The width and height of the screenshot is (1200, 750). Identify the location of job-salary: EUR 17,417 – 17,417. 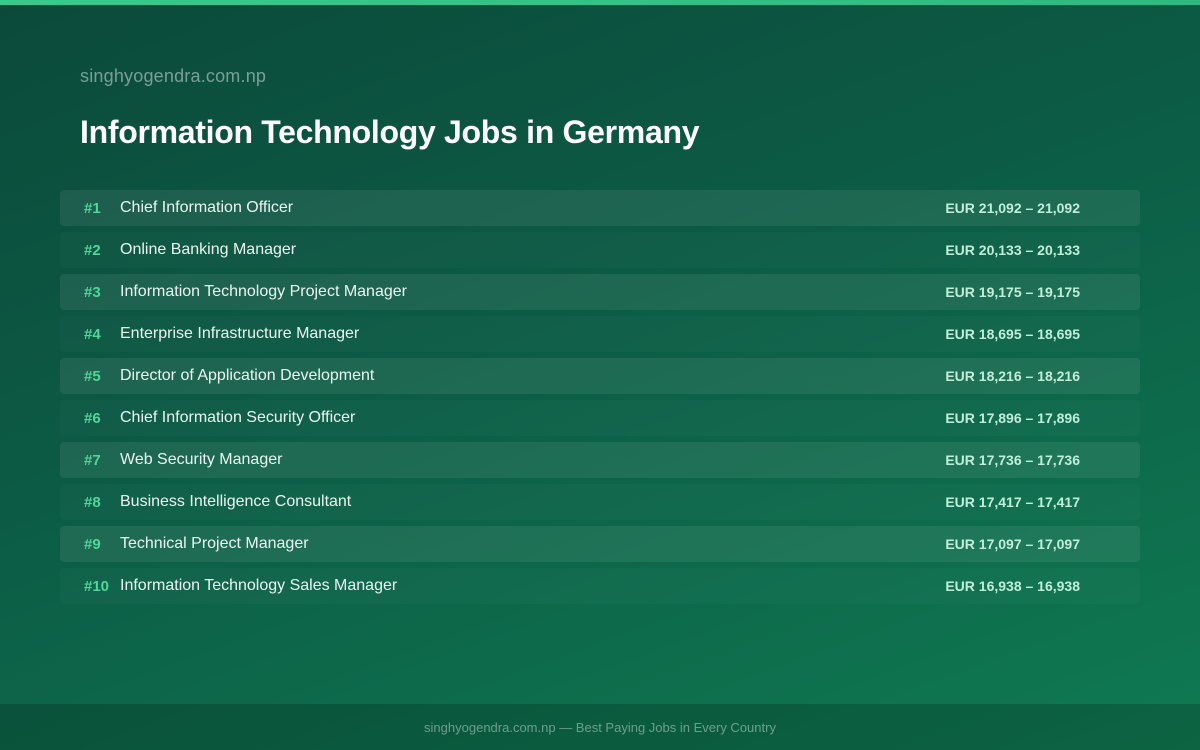
(1012, 502).